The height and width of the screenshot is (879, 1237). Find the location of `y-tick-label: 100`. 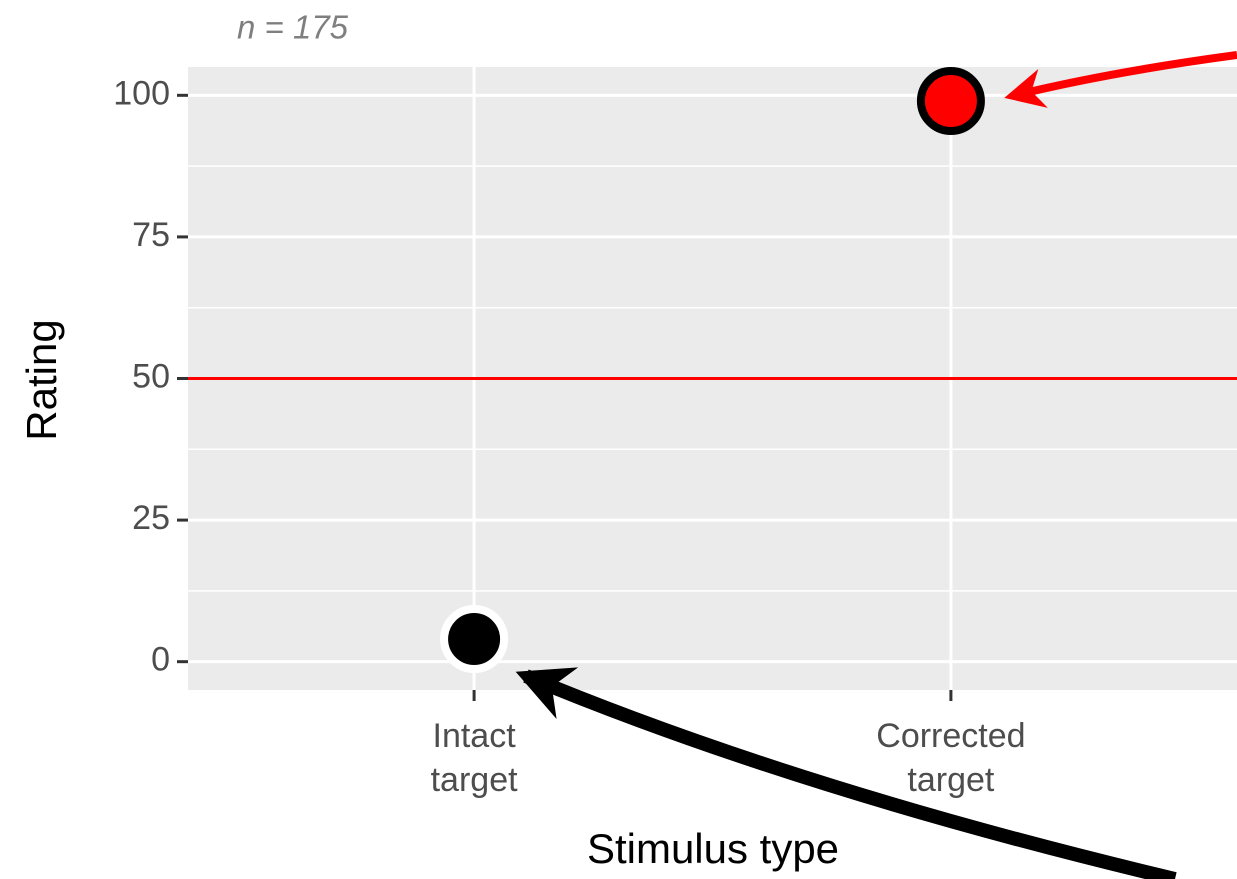

y-tick-label: 100 is located at coordinates (141, 93).